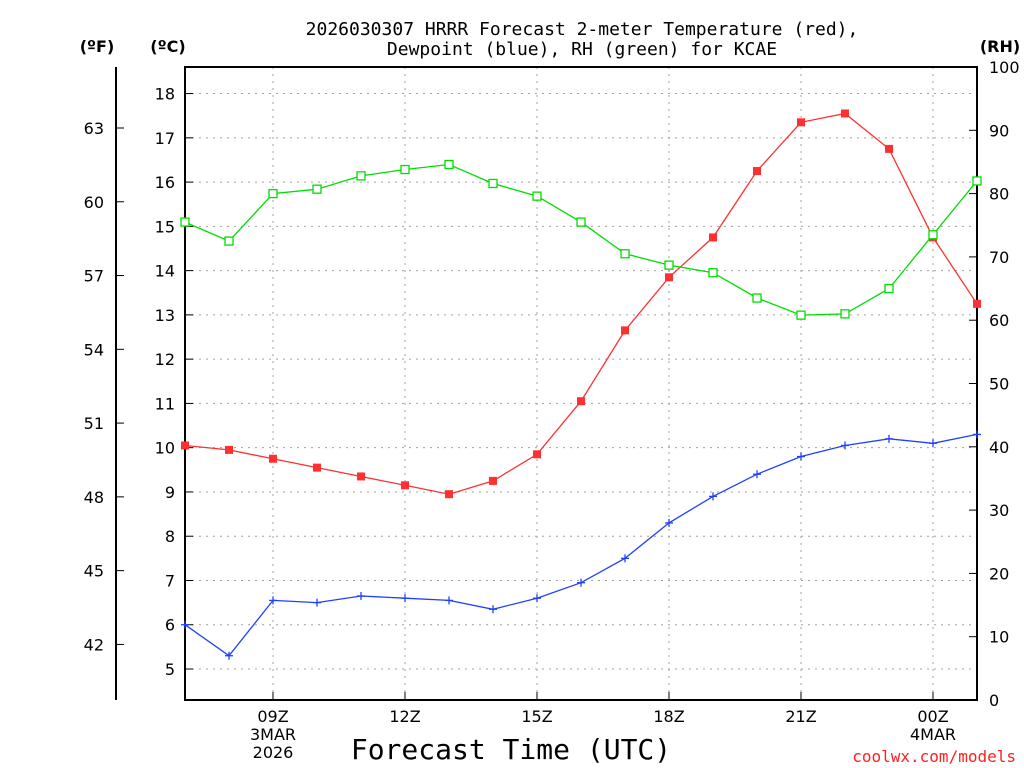 This screenshot has width=1024, height=768. I want to click on rh-axis: 0 10 20 30 40 50 60 70 80 90 100, so click(994, 384).